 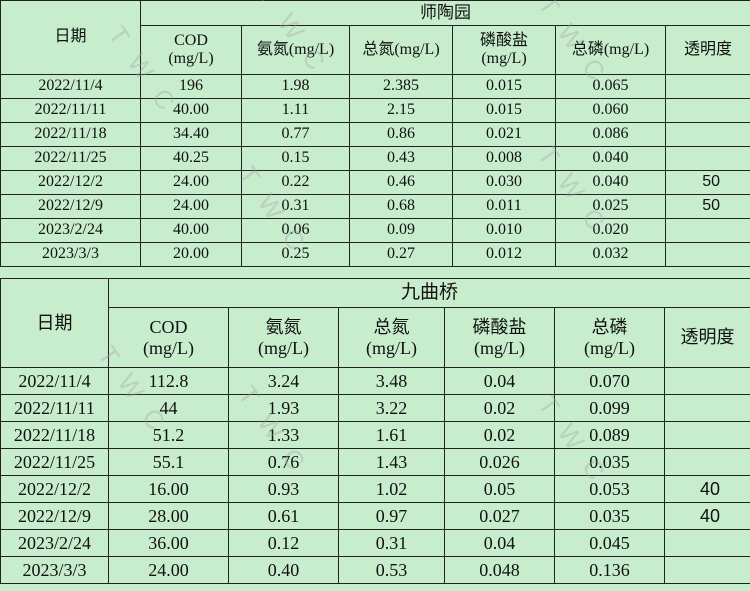 What do you see at coordinates (283, 435) in the screenshot?
I see `cell-nh3: 1.33` at bounding box center [283, 435].